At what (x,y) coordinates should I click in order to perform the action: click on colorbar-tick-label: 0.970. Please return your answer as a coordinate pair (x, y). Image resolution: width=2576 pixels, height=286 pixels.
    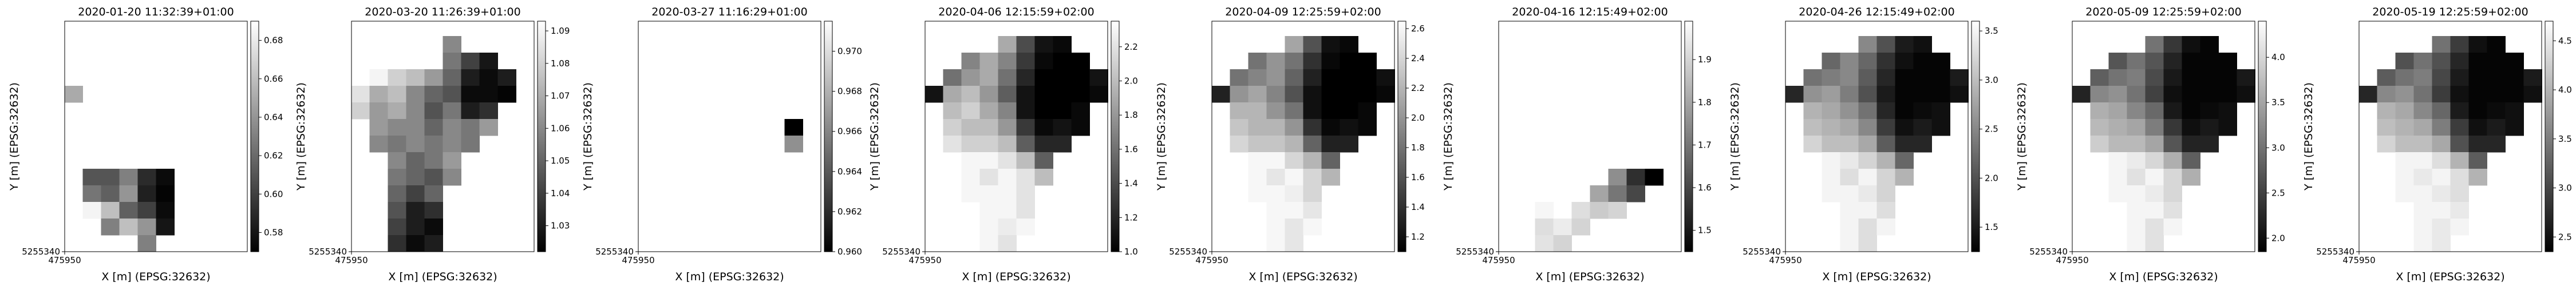
    Looking at the image, I should click on (849, 51).